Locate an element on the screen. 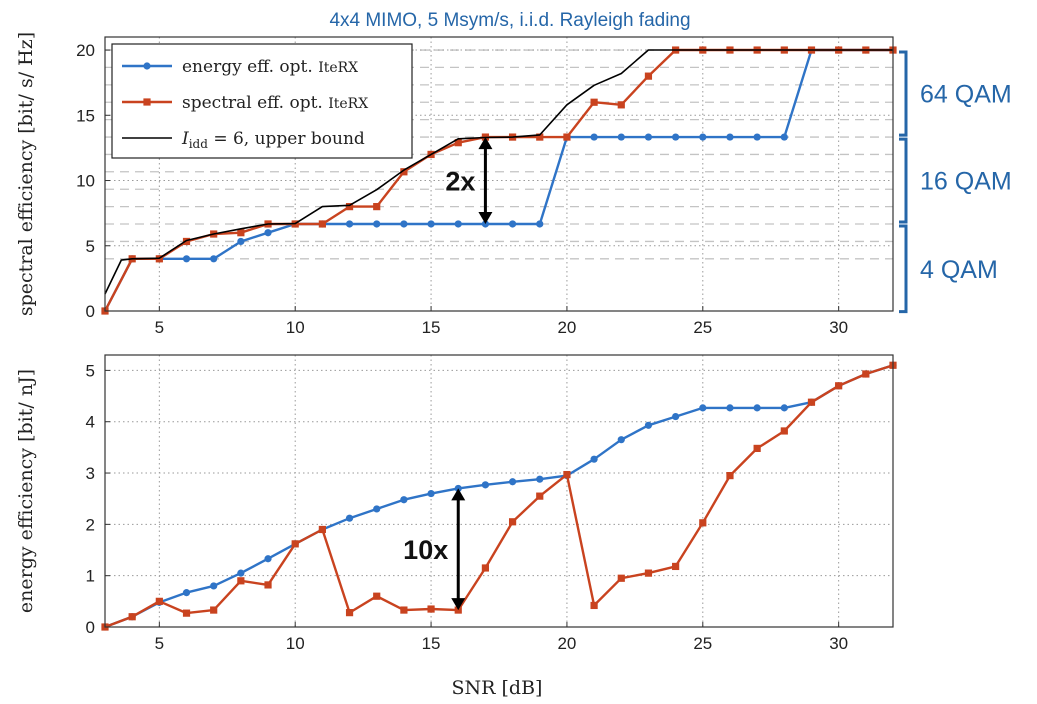 The image size is (1037, 704). y-tick-label: 15 is located at coordinates (85, 115).